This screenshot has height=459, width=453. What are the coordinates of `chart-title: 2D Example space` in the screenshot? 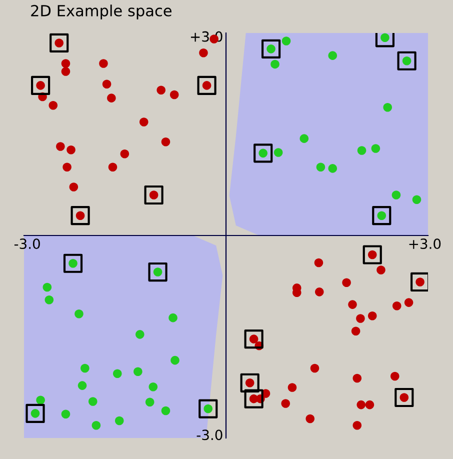 It's located at (101, 12).